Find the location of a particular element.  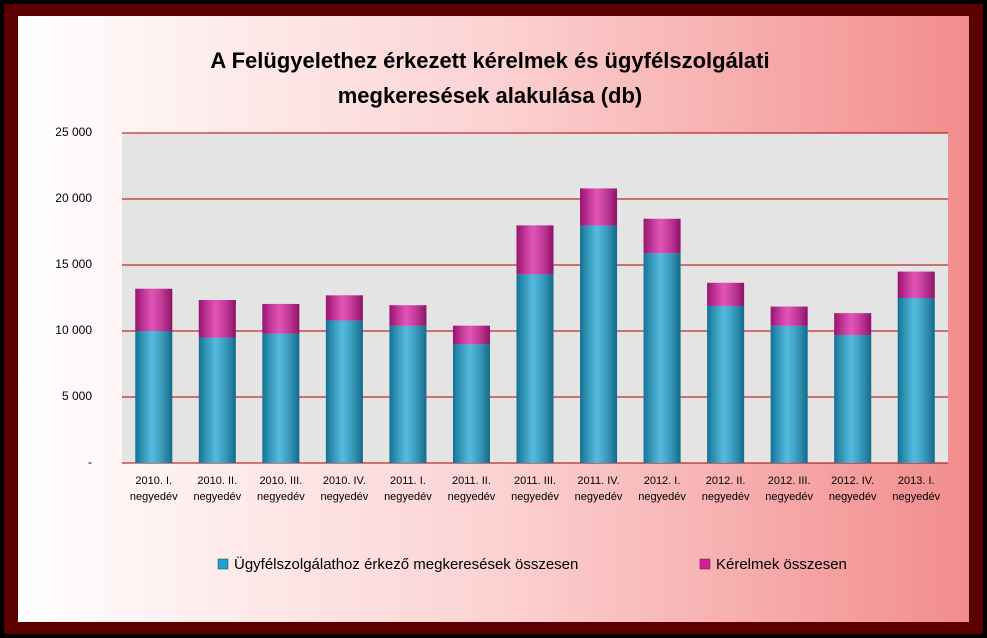

x-tick-label: 2011. II. negyedév is located at coordinates (471, 489).